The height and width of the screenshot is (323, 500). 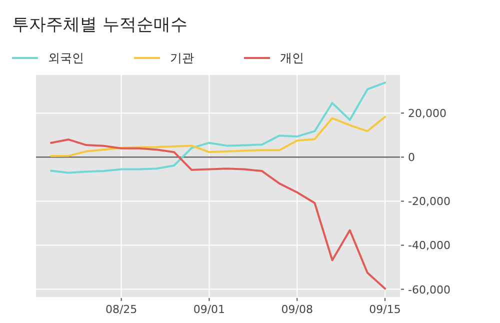 I want to click on legend-label: 기관, so click(x=182, y=58).